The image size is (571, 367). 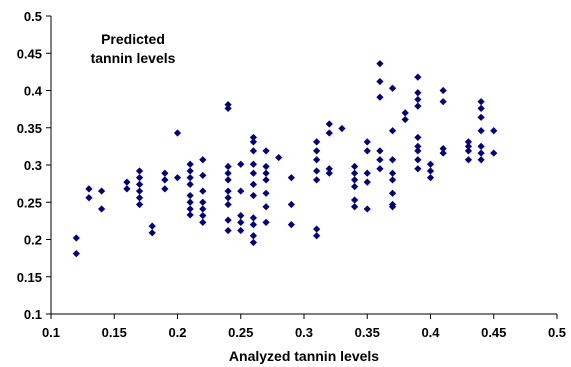 I want to click on chart-annotation-line-1: Predicted, so click(x=133, y=39).